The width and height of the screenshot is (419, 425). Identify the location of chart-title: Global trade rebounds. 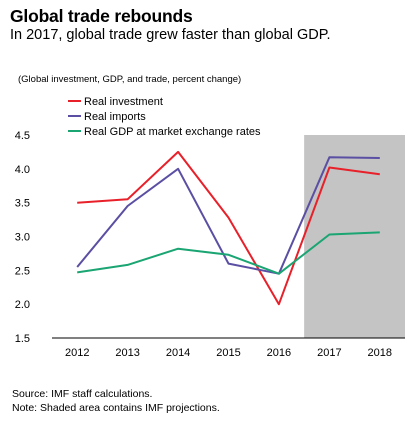
(101, 16).